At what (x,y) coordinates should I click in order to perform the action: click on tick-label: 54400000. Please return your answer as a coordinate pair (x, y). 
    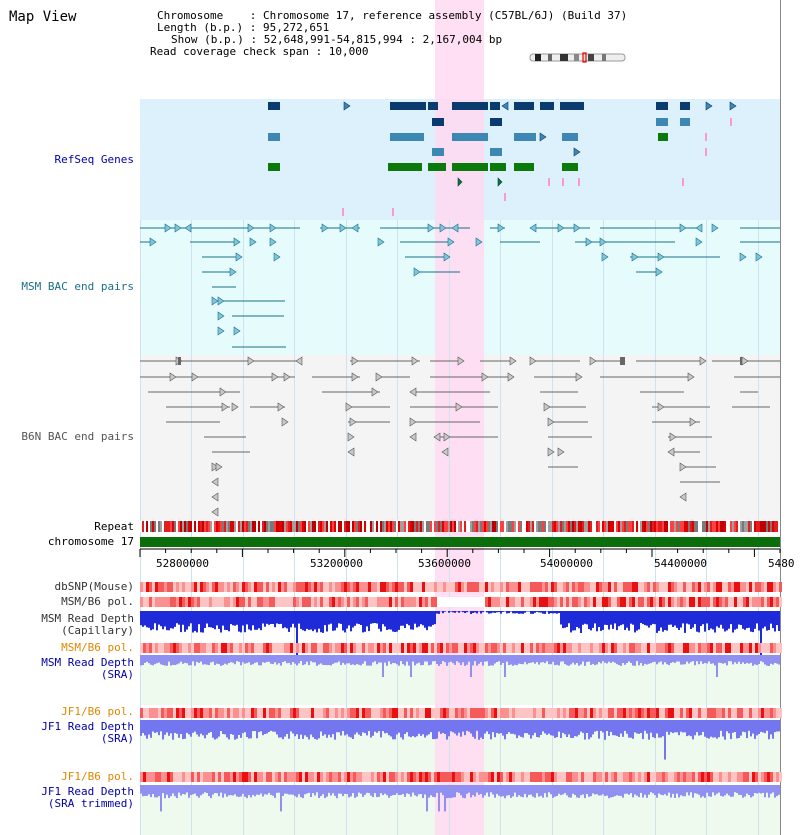
    Looking at the image, I should click on (680, 563).